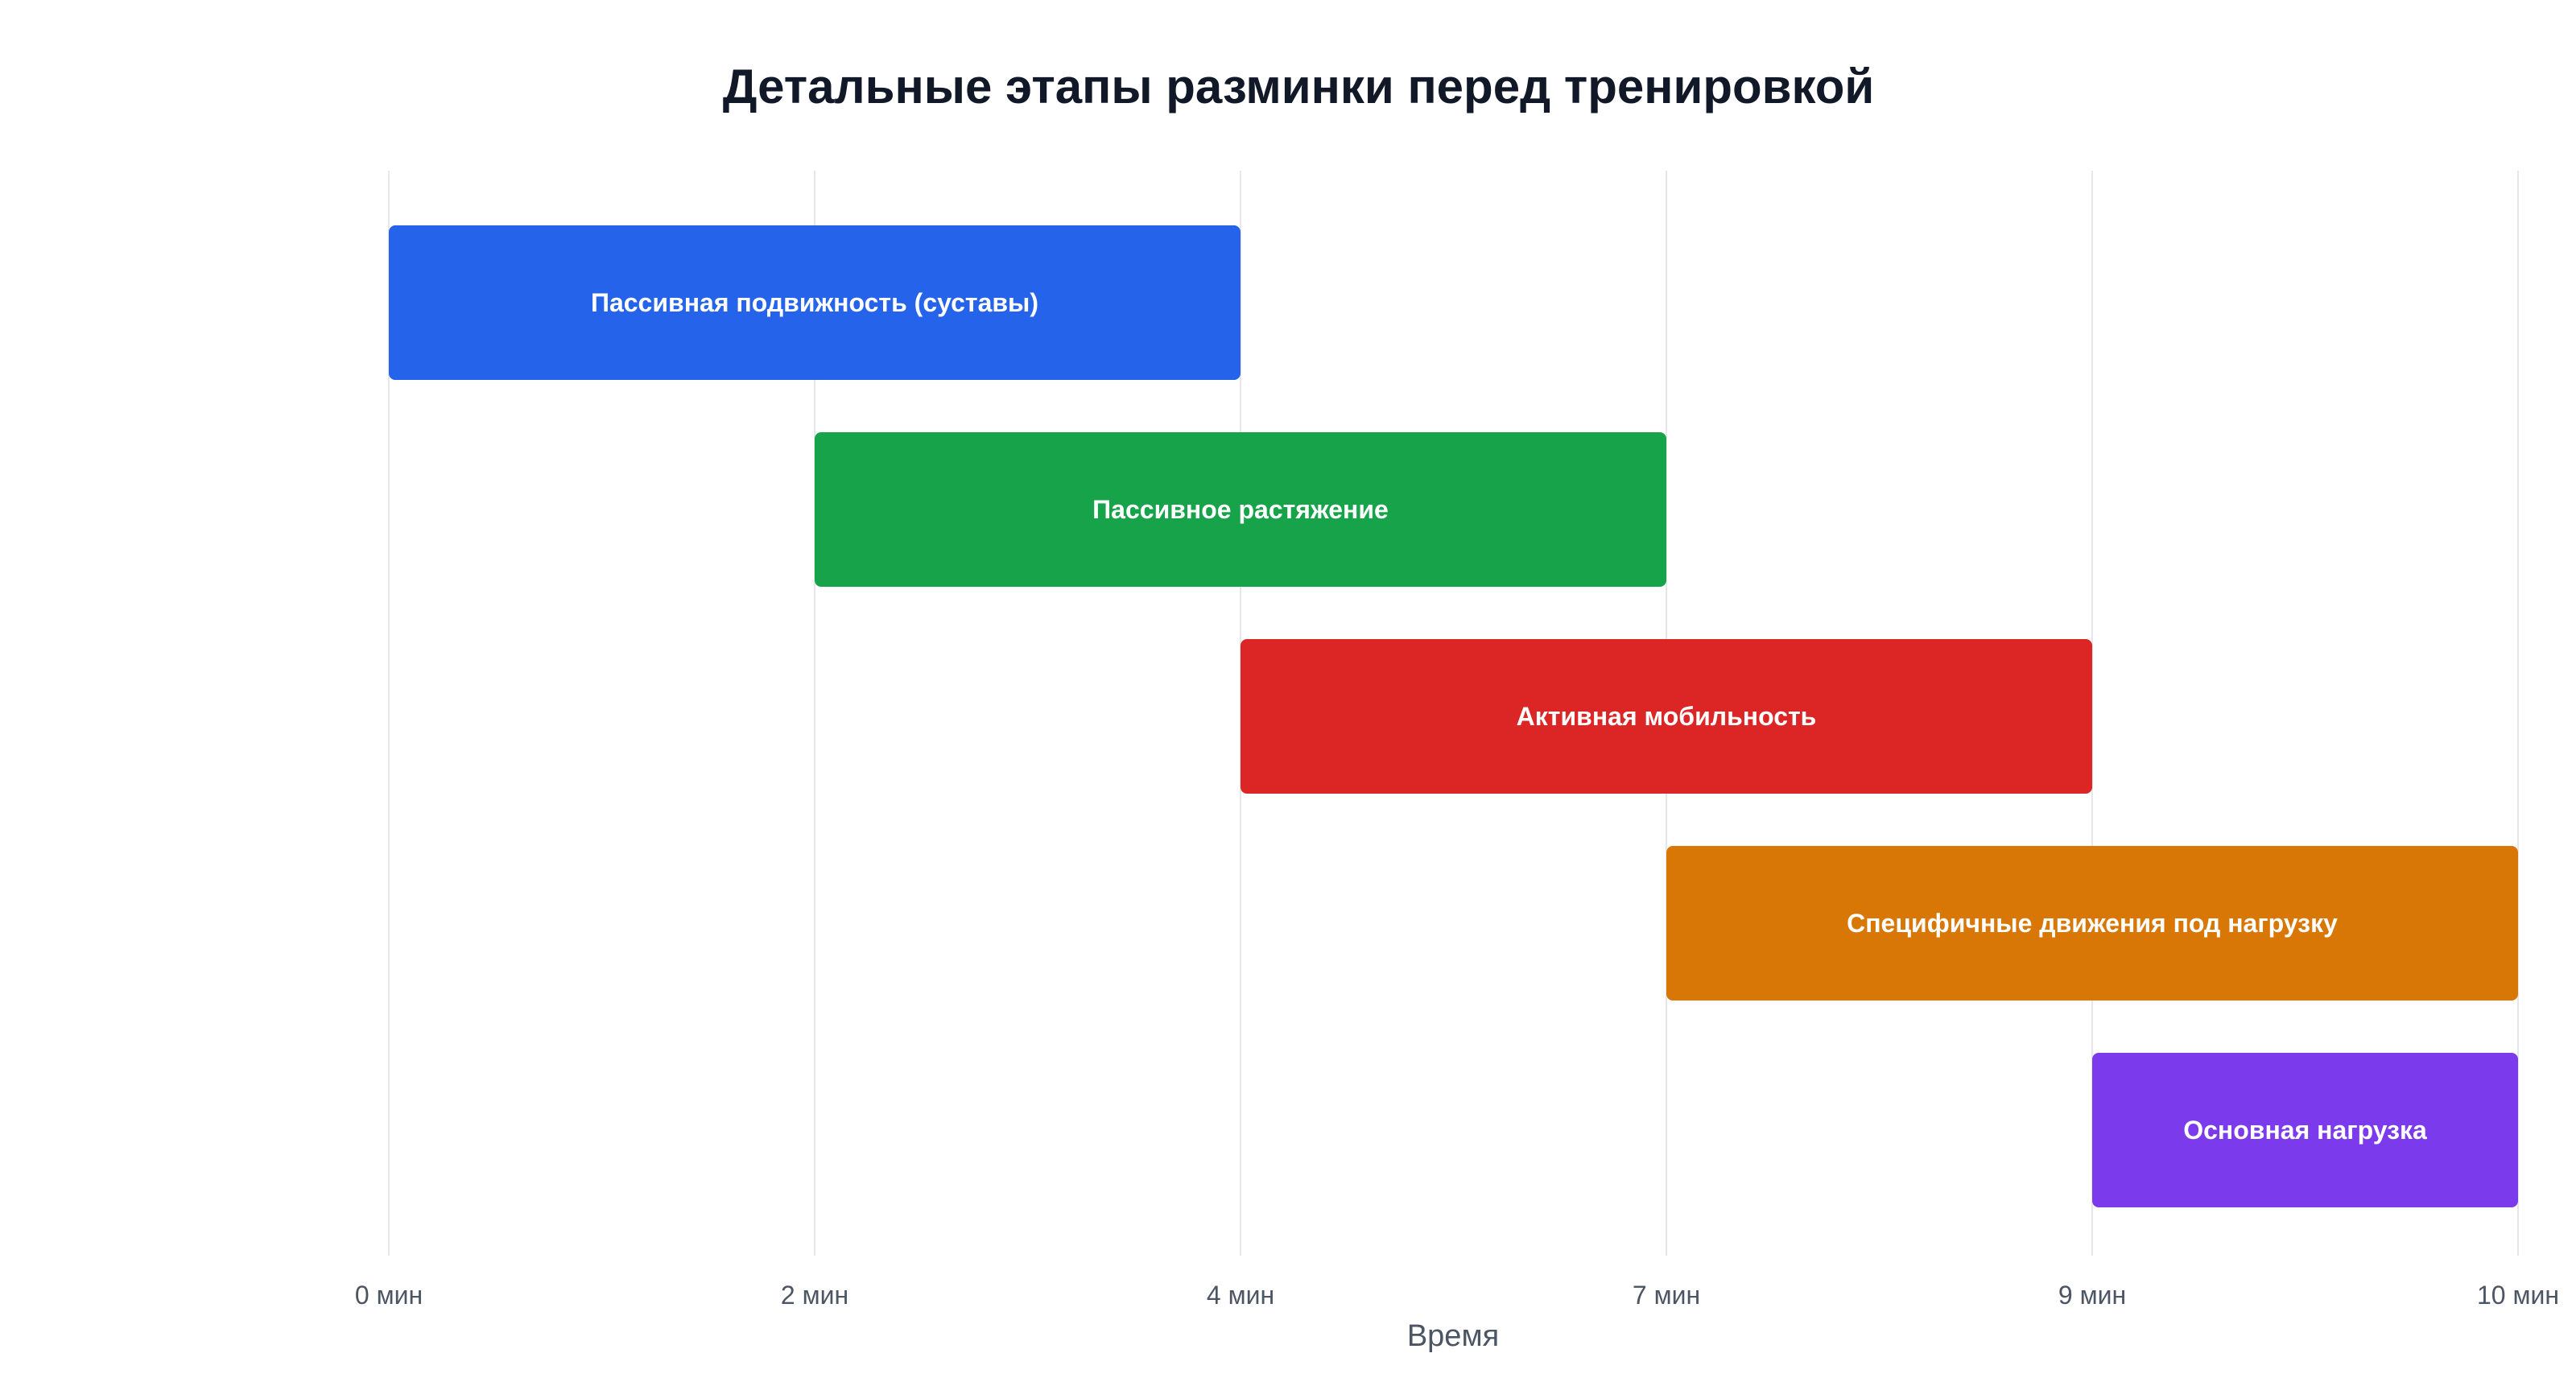 The height and width of the screenshot is (1378, 2576). I want to click on x-tick-label: 7 мин, so click(1666, 1296).